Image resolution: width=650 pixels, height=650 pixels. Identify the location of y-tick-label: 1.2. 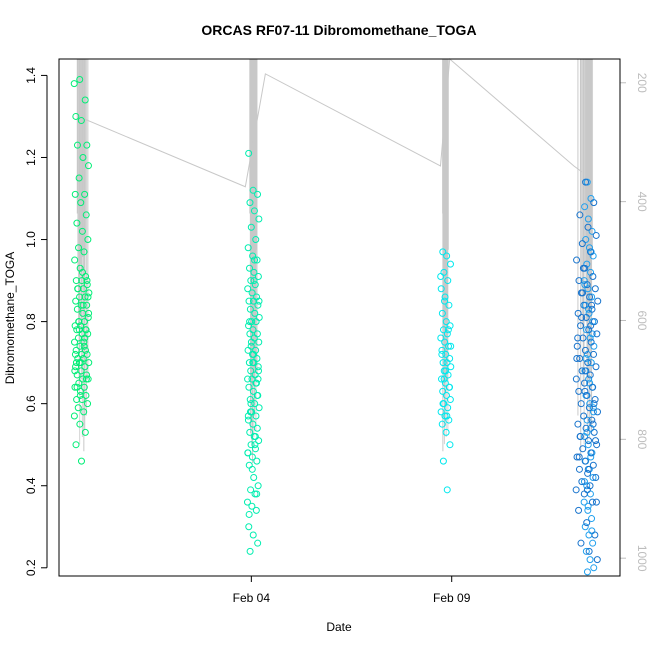
(31, 157).